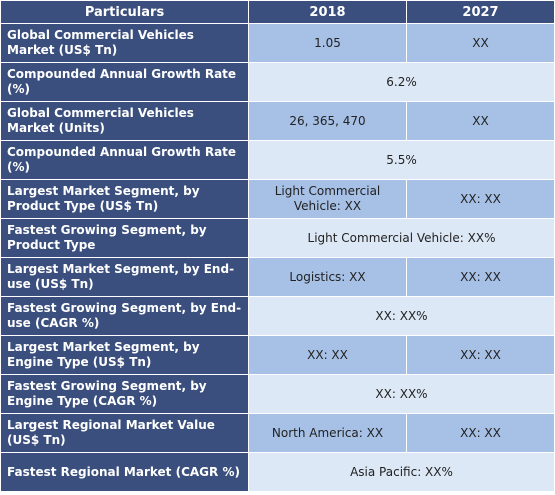 The height and width of the screenshot is (495, 555). What do you see at coordinates (124, 433) in the screenshot?
I see `row-label: Largest Regional Market Value (US$ Tn)` at bounding box center [124, 433].